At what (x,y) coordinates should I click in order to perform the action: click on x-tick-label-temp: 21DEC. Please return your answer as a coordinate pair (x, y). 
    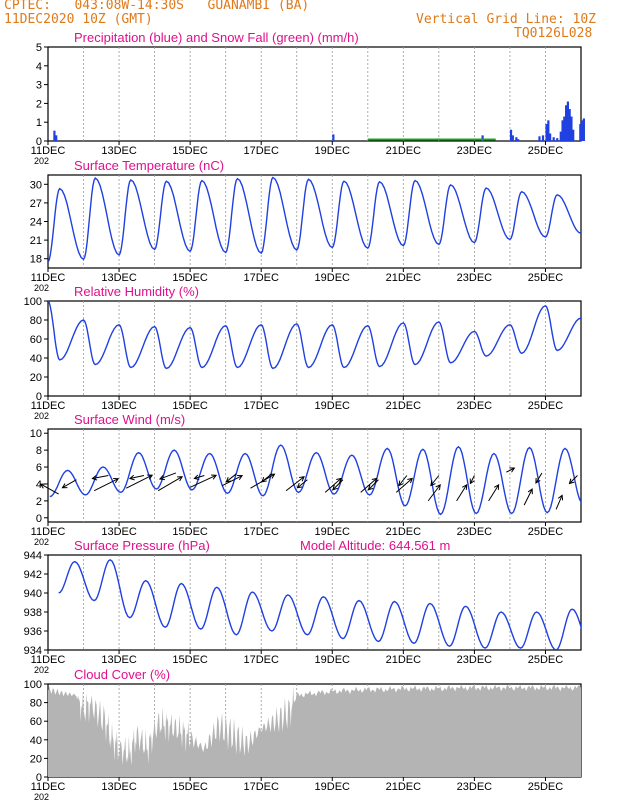
    Looking at the image, I should click on (404, 278).